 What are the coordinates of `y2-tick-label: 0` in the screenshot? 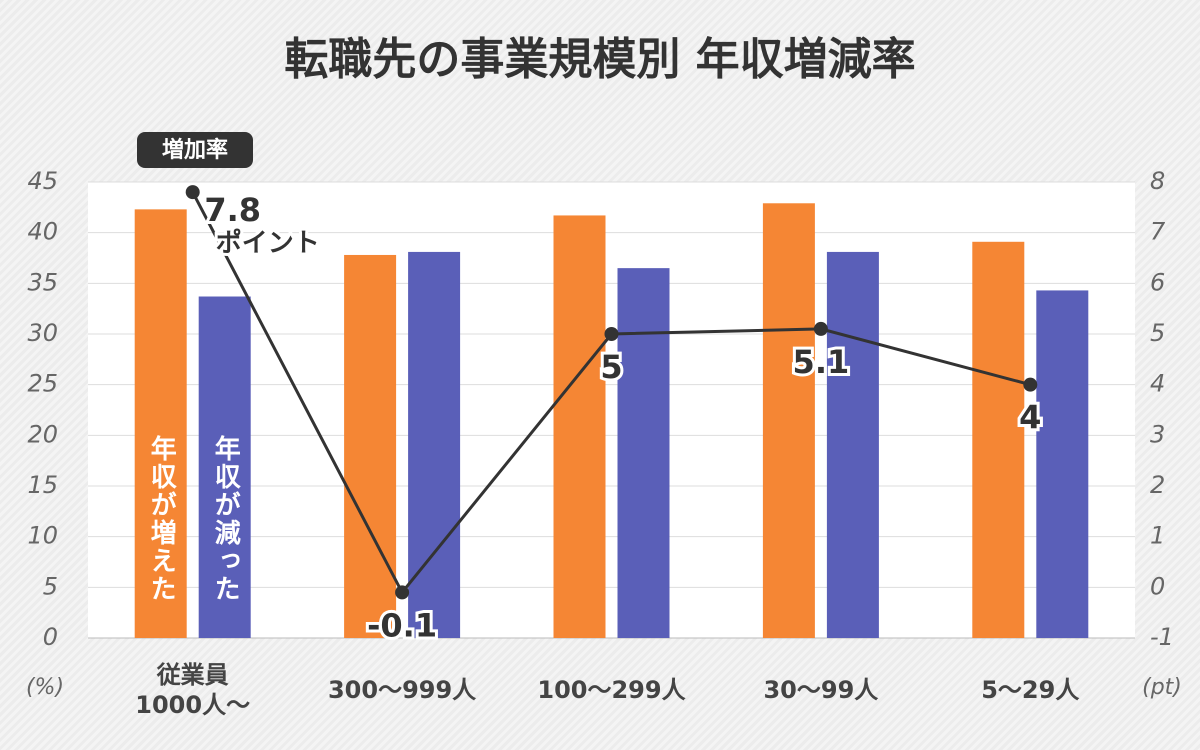 It's located at (1157, 586).